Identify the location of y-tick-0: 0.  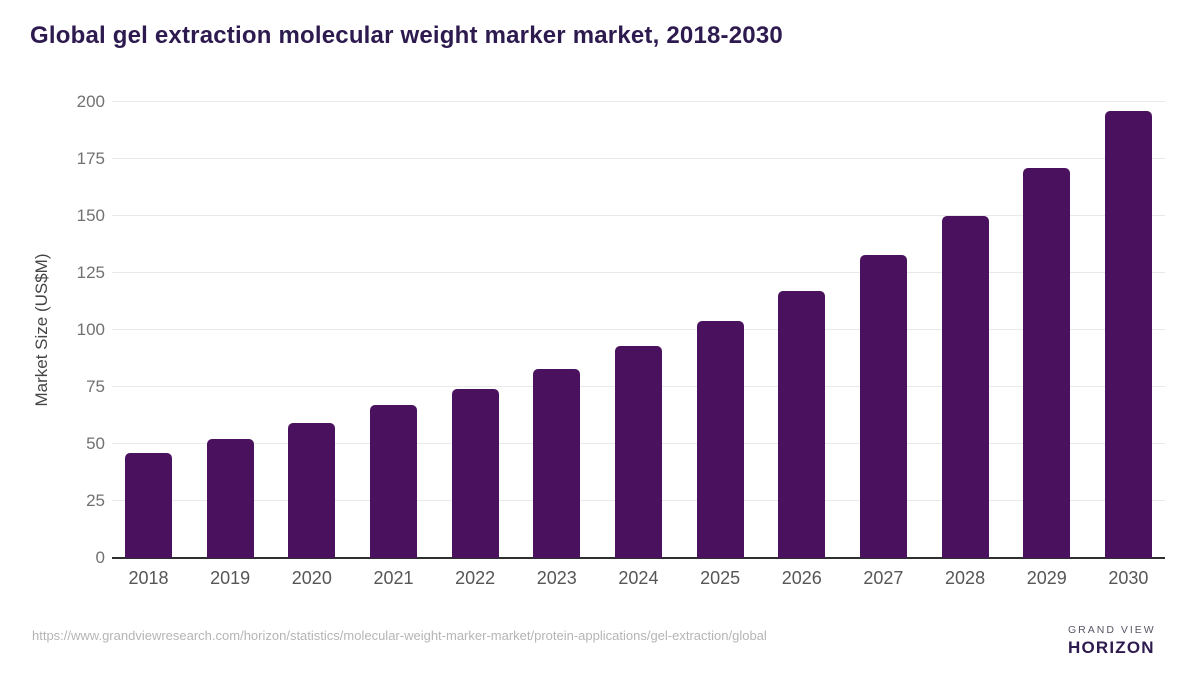
(100, 557).